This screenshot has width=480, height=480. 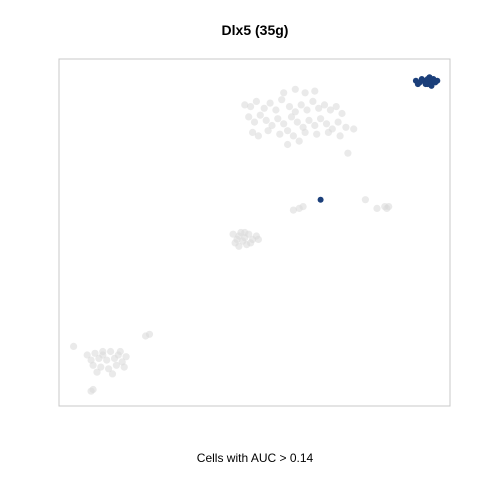 I want to click on x-axis-label: Cells with AUC > 0.14, so click(x=255, y=458).